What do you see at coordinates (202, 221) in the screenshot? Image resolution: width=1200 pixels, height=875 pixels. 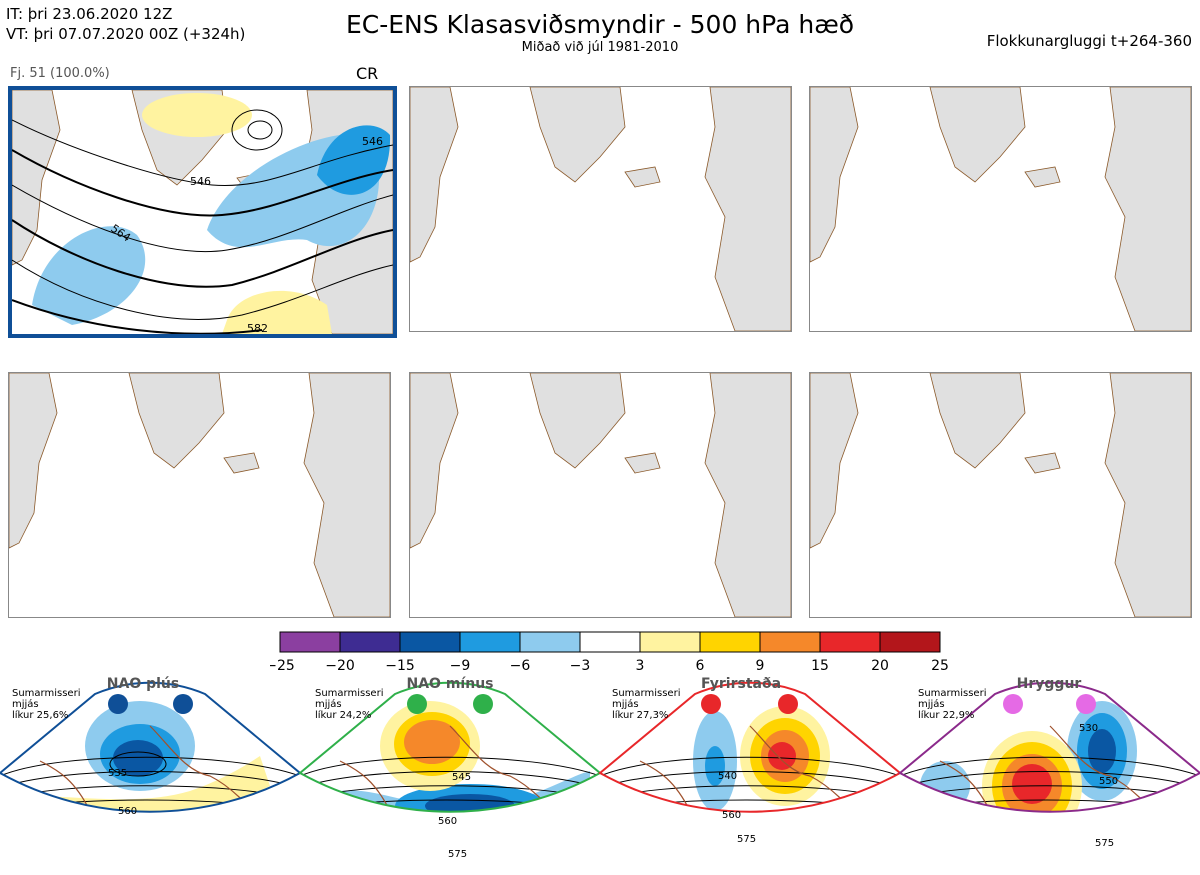 I see `height-contours` at bounding box center [202, 221].